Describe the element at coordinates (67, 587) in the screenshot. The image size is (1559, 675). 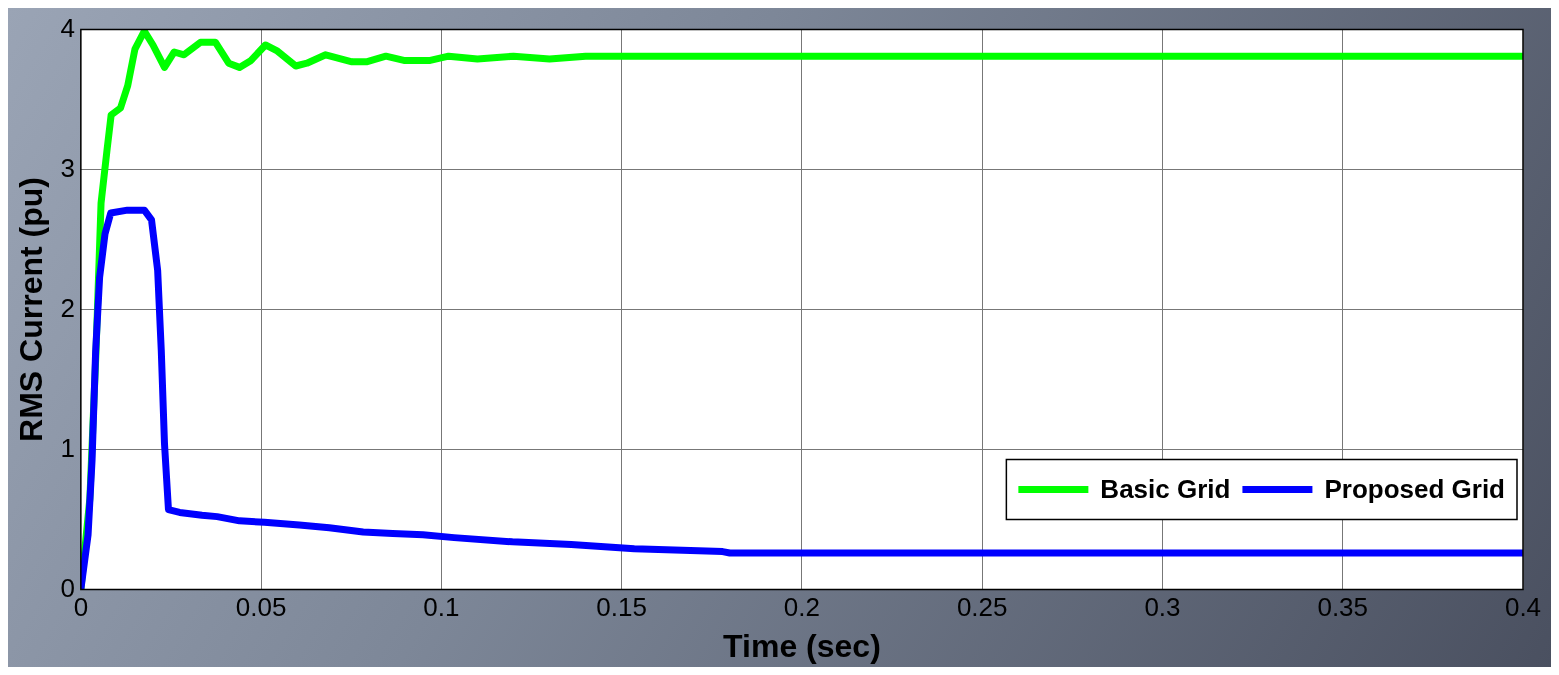
I see `y-tick-label: 0` at that location.